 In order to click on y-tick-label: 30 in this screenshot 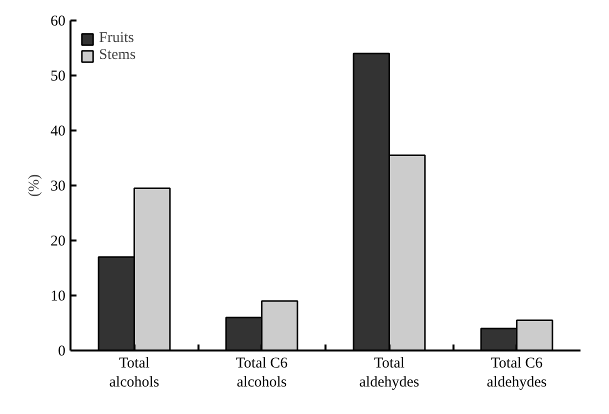, I will do `click(58, 186)`.